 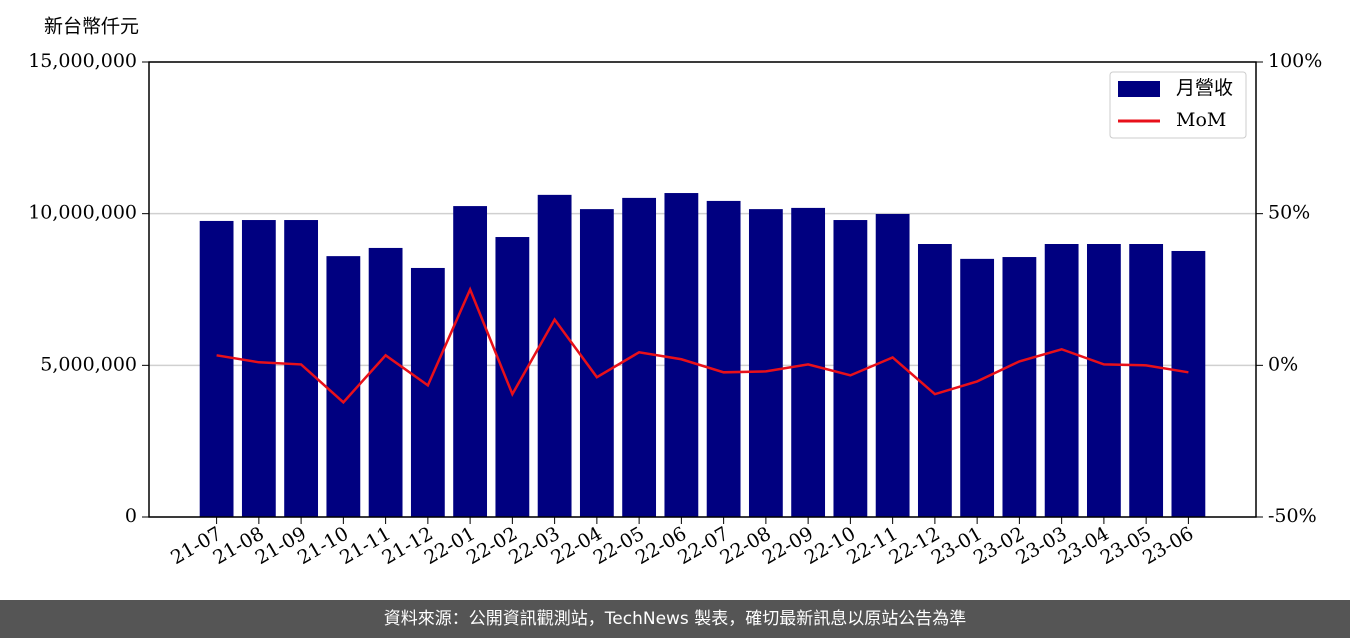 I want to click on y2-tick-label: -50%, so click(x=1292, y=516).